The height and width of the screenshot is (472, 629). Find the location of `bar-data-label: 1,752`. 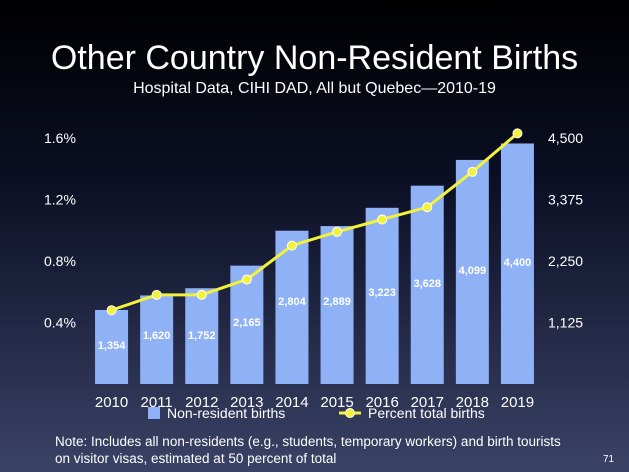

bar-data-label: 1,752 is located at coordinates (202, 336).